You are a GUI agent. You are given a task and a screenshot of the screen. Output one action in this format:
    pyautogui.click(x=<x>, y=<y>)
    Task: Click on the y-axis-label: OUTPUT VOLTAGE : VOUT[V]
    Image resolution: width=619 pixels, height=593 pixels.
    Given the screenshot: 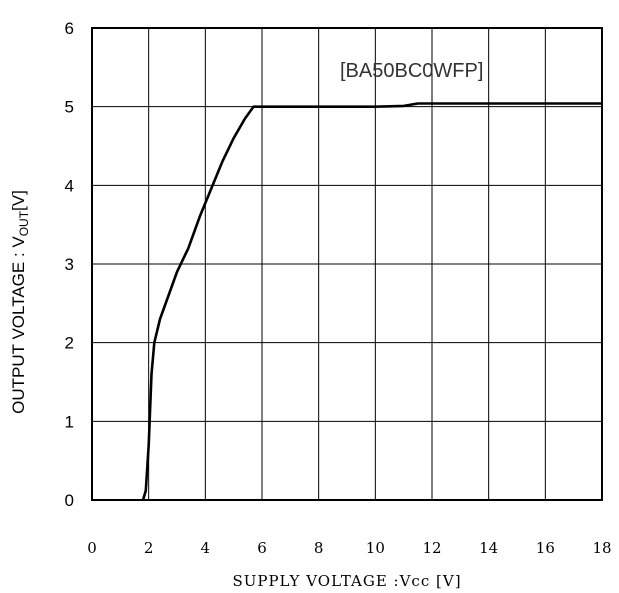 What is the action you would take?
    pyautogui.click(x=20, y=302)
    